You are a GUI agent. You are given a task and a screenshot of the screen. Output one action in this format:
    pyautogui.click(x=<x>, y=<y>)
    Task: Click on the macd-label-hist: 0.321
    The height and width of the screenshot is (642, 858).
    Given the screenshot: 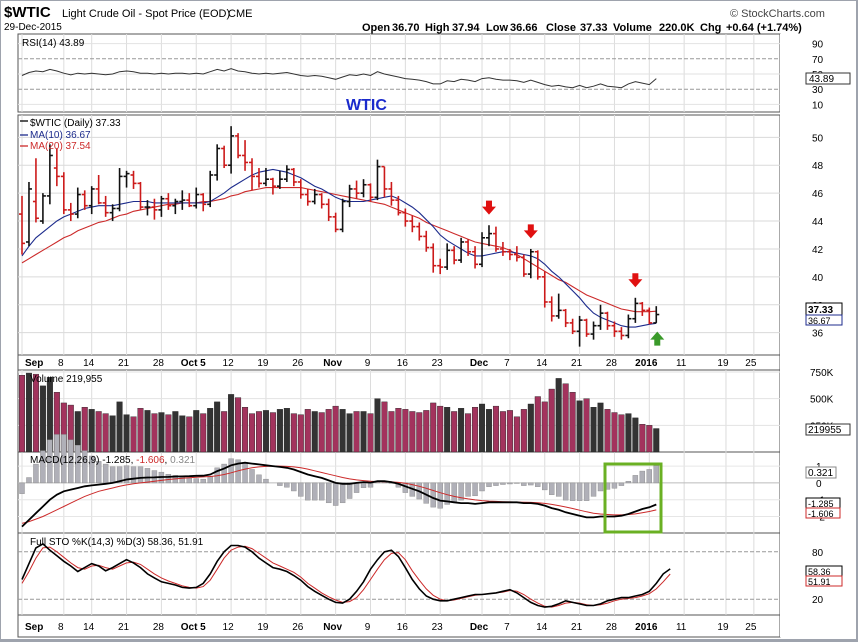 What is the action you would take?
    pyautogui.click(x=182, y=460)
    